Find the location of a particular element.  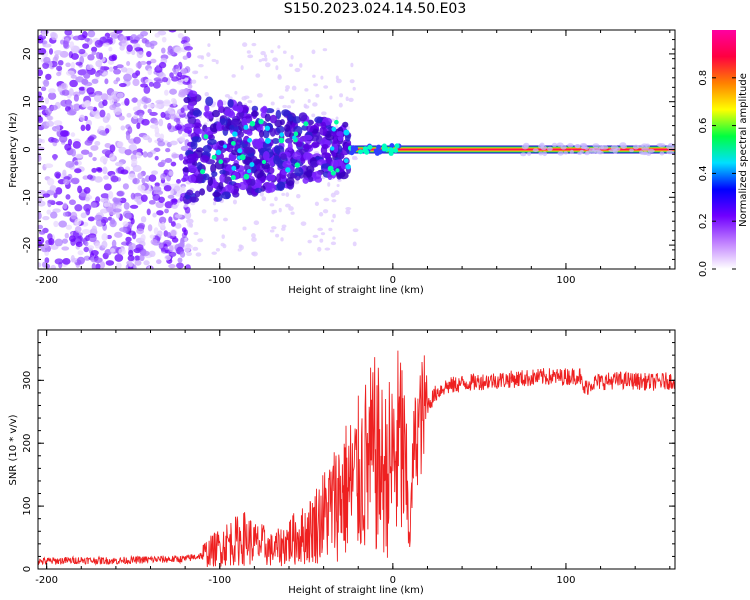

x-tick-label: -100 is located at coordinates (219, 580).